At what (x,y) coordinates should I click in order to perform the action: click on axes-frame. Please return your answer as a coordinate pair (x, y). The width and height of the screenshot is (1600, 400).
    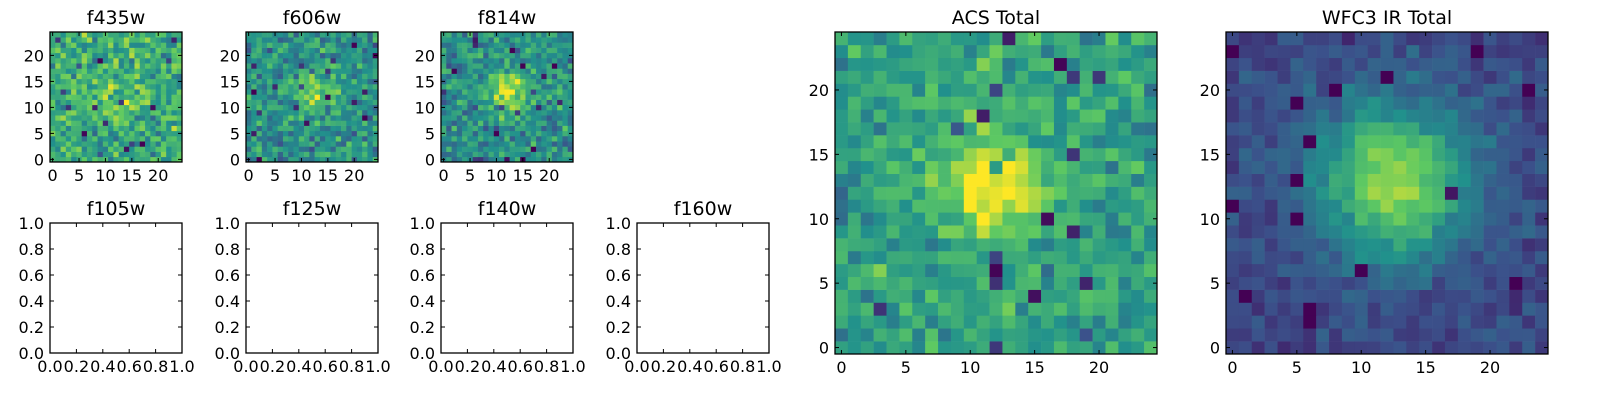
    Looking at the image, I should click on (507, 97).